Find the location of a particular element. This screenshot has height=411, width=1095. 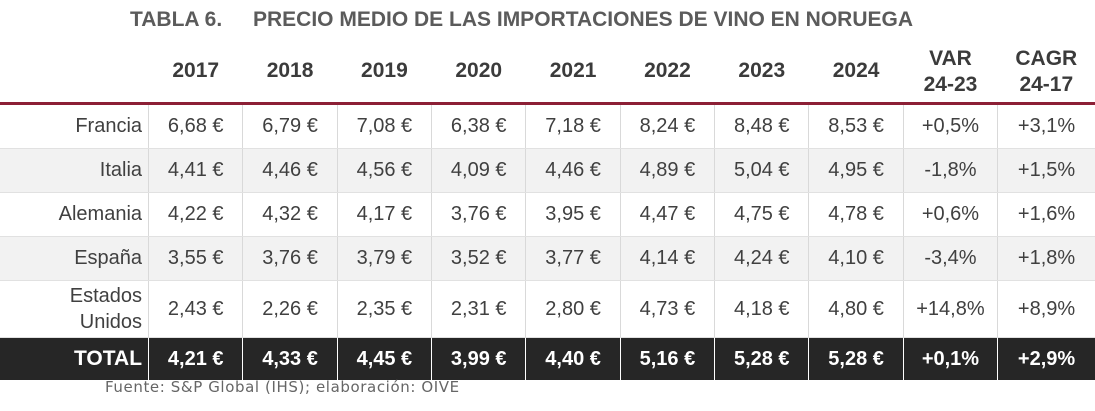

cagr-cell: +8,9% is located at coordinates (1046, 309).